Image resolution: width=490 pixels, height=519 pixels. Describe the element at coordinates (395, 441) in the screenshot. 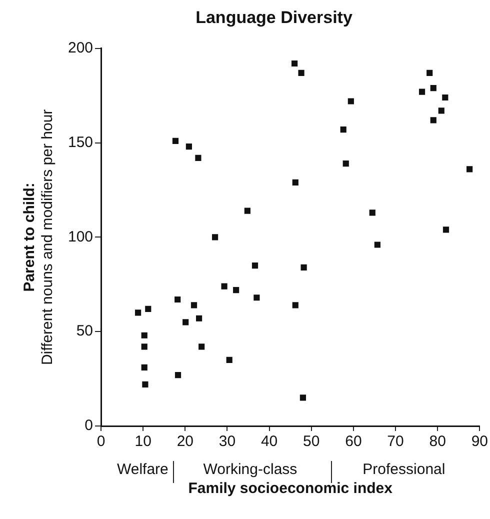

I see `x-tick-label: 70` at that location.